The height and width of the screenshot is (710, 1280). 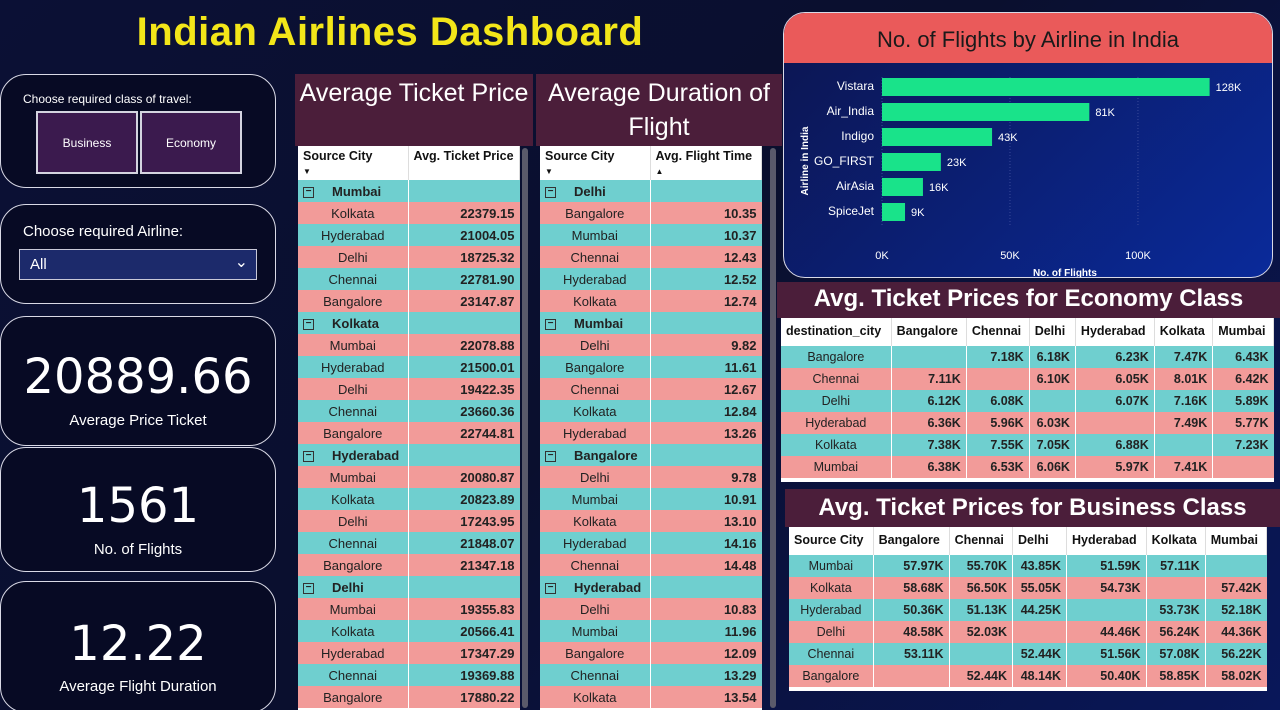 What do you see at coordinates (409, 455) in the screenshot?
I see `price-group-row: − Hyderabad` at bounding box center [409, 455].